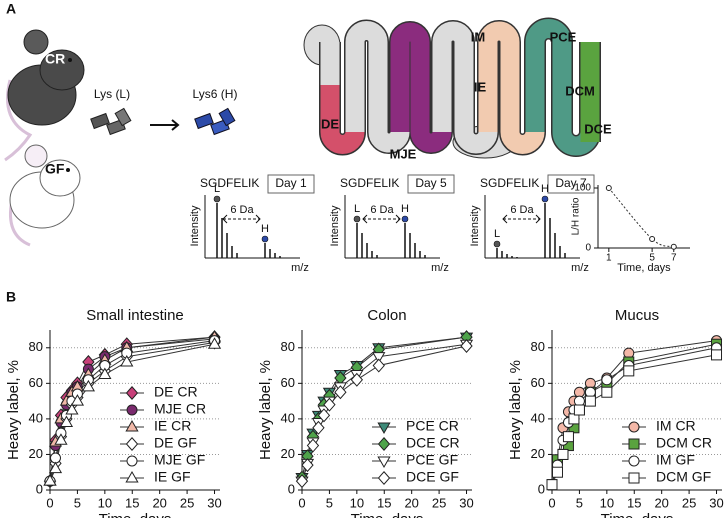  I want to click on legend-label: DCE GF, so click(432, 477).